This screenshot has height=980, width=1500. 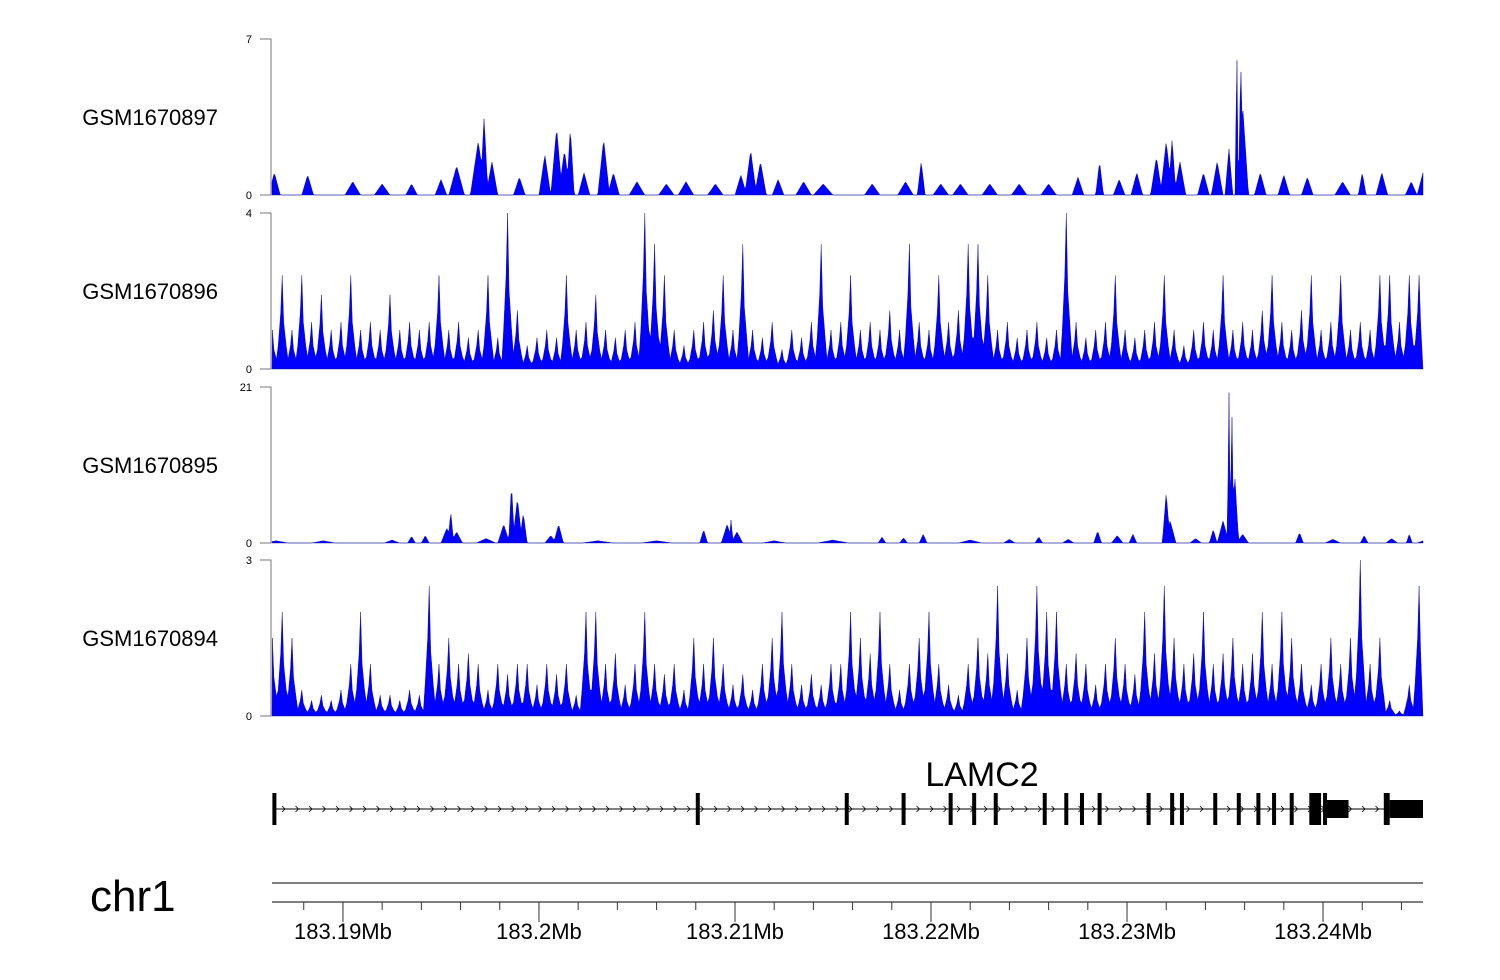 I want to click on x-tick-label: 183.23Mb, so click(x=1127, y=931).